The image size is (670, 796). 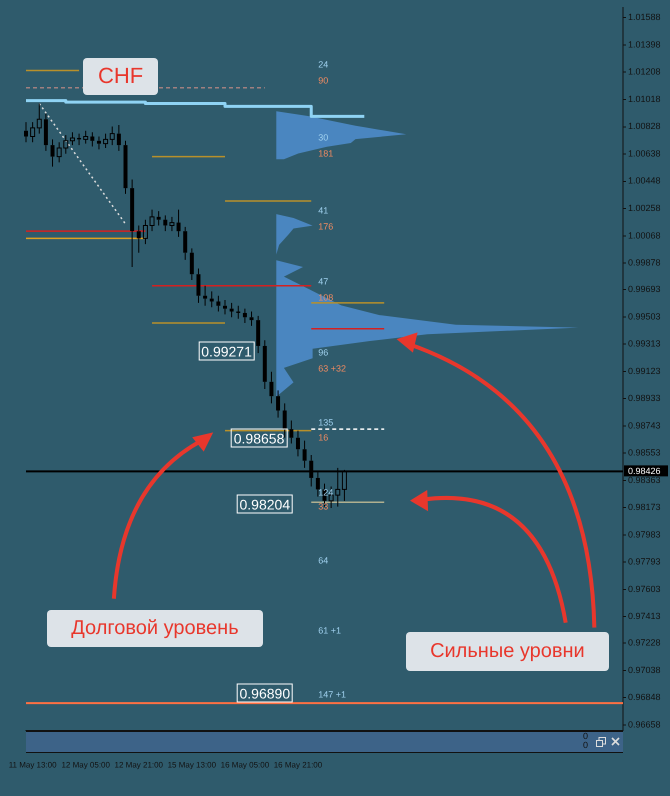 I want to click on y-tick-label: 1.01398, so click(x=644, y=44).